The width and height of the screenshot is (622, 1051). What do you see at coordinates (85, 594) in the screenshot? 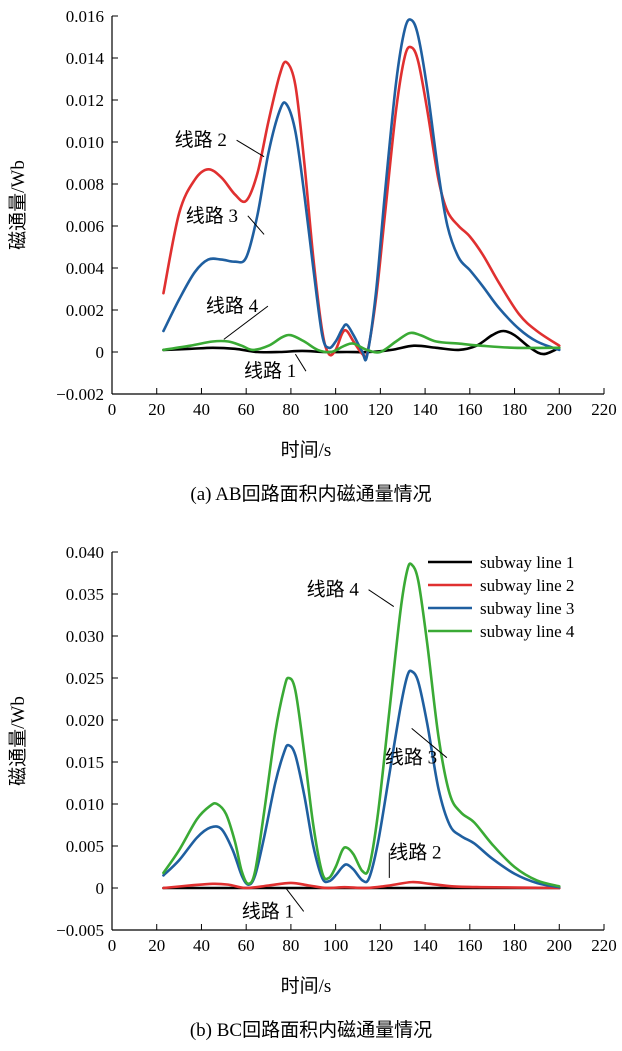
I see `y-tick-label: 0.035` at bounding box center [85, 594].